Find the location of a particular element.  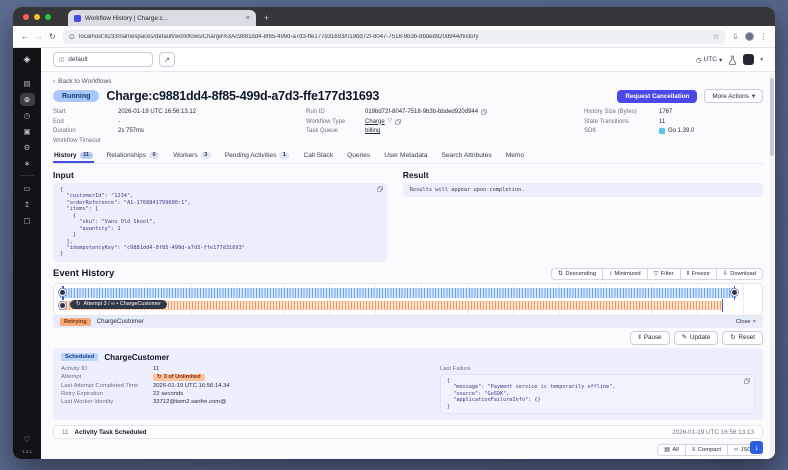

minimize-window-button is located at coordinates (37, 16).